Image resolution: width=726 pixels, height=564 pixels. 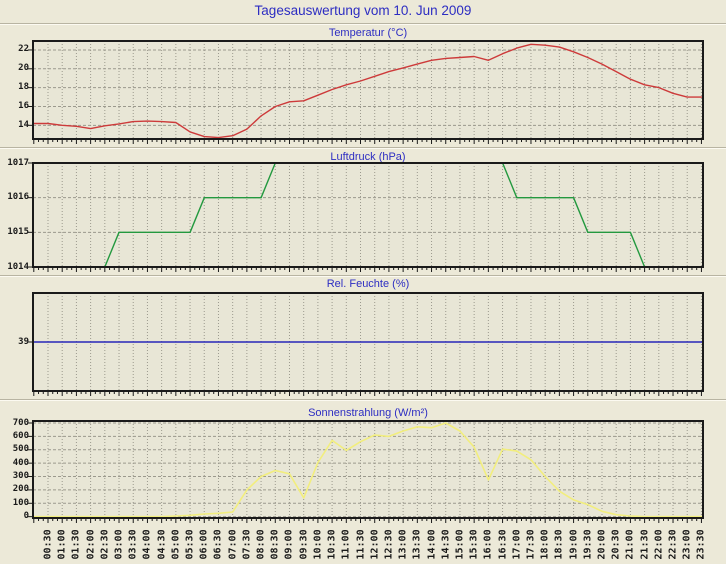 What do you see at coordinates (488, 544) in the screenshot?
I see `x-axis-label: 16:00` at bounding box center [488, 544].